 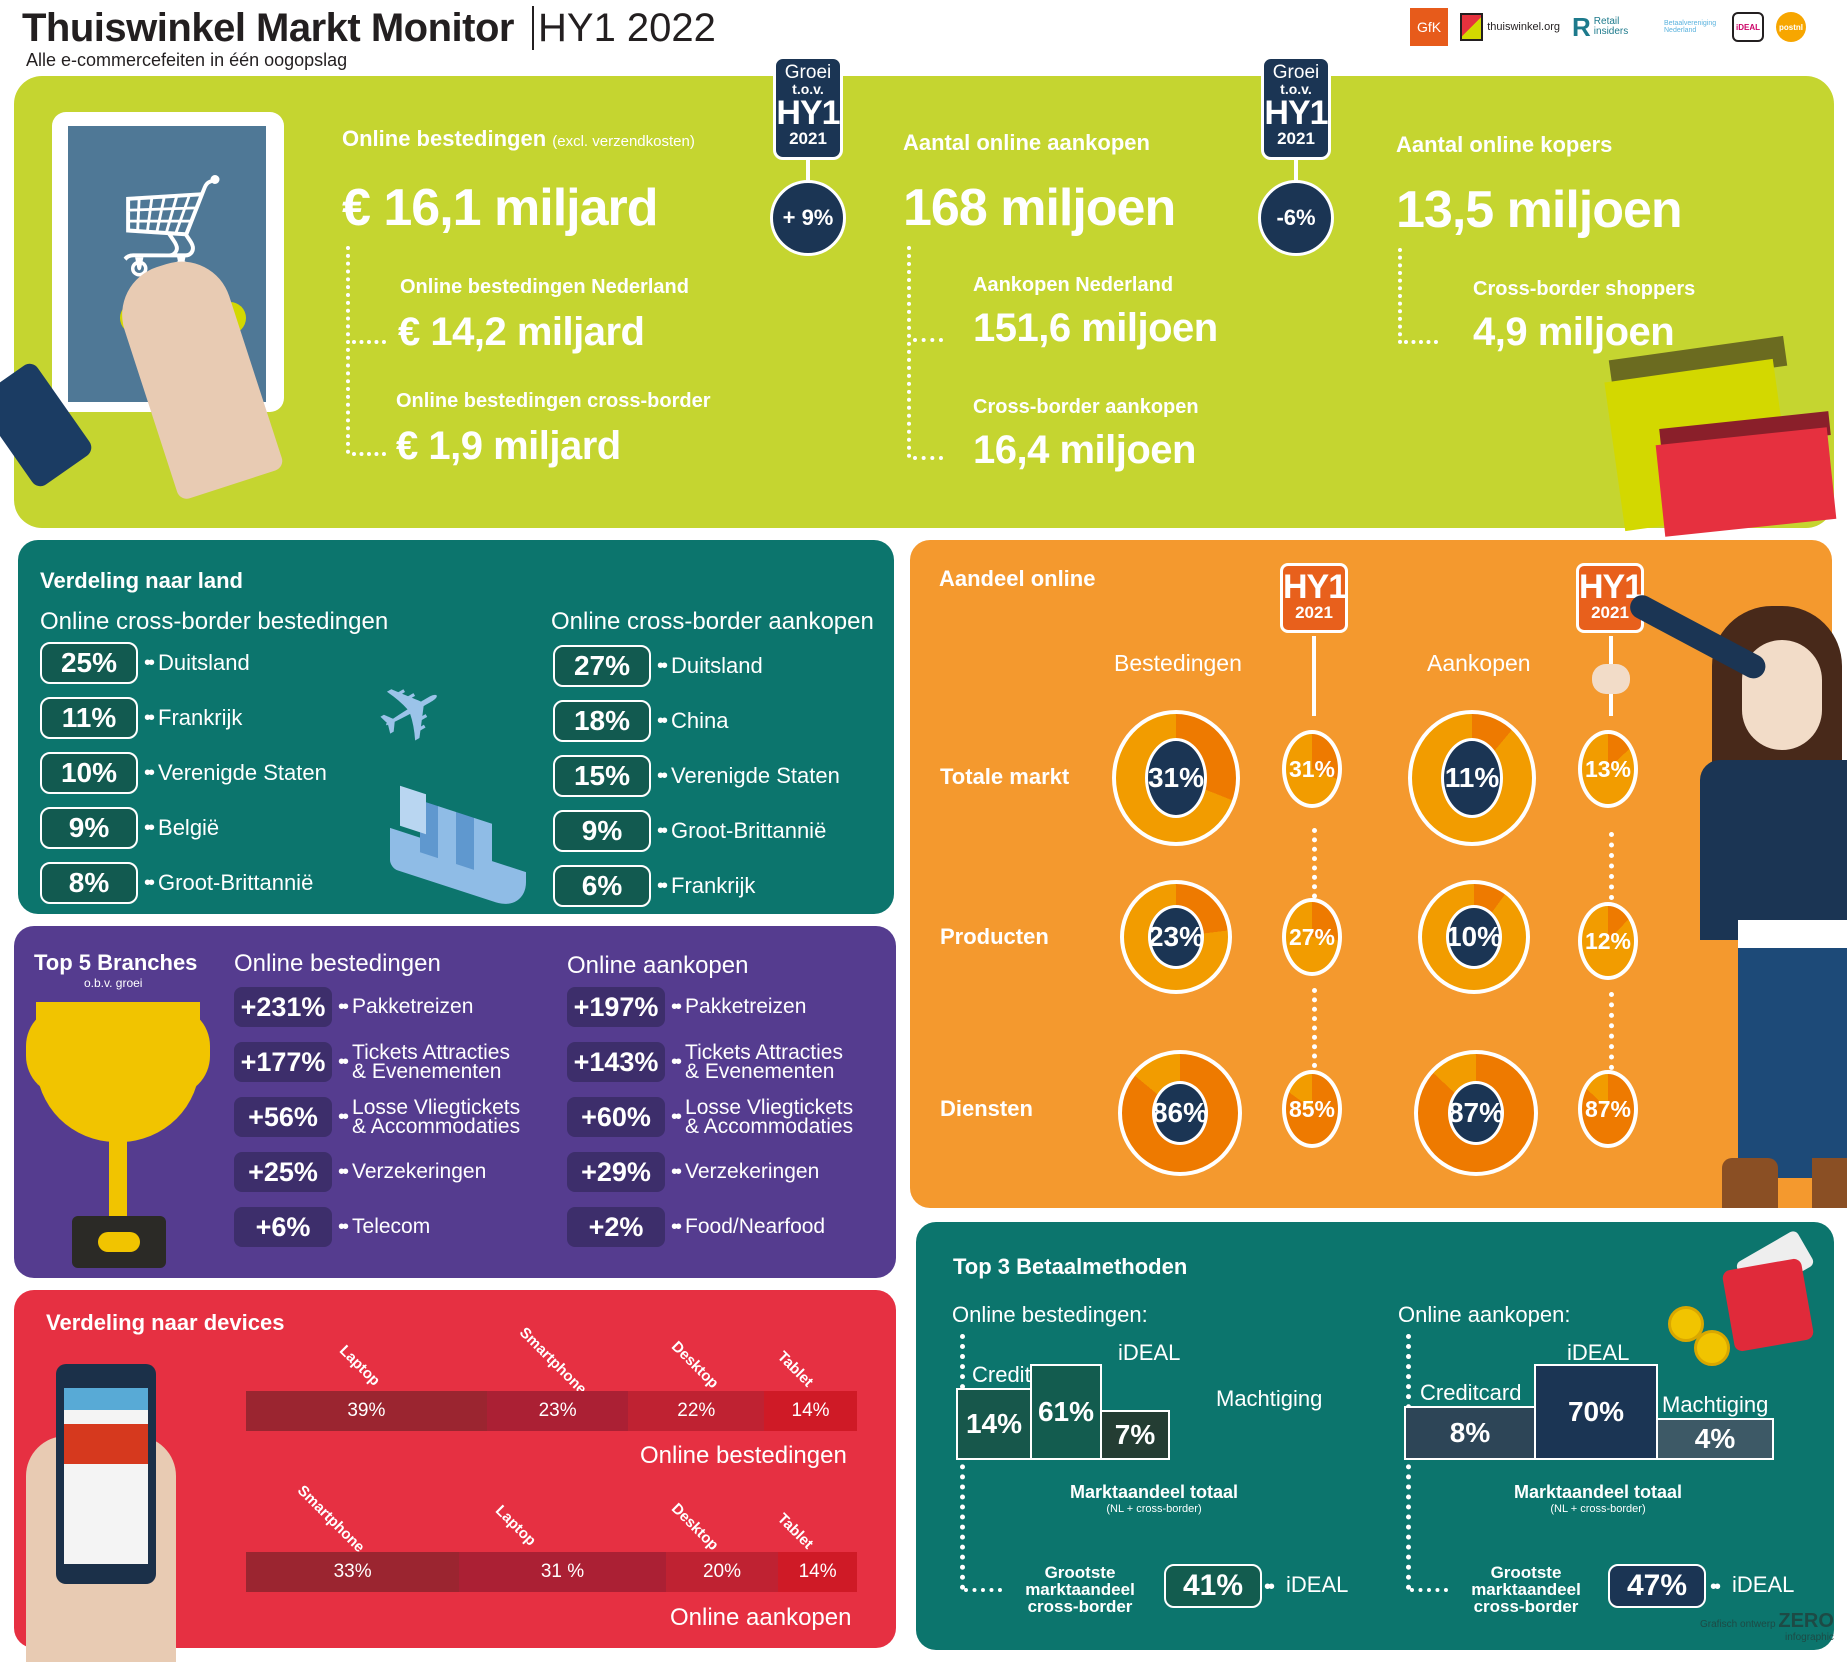 I want to click on buyers-label: Aantal online kopers, so click(x=1504, y=144).